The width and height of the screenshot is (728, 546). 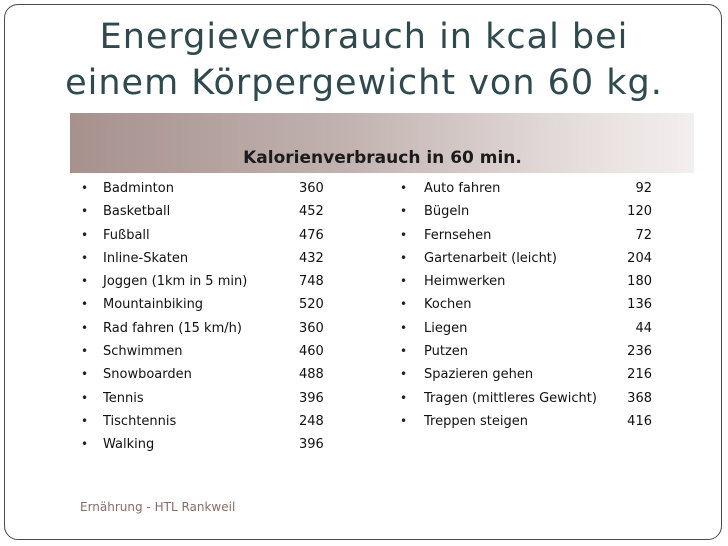 I want to click on kcal-value: 416, so click(x=639, y=421).